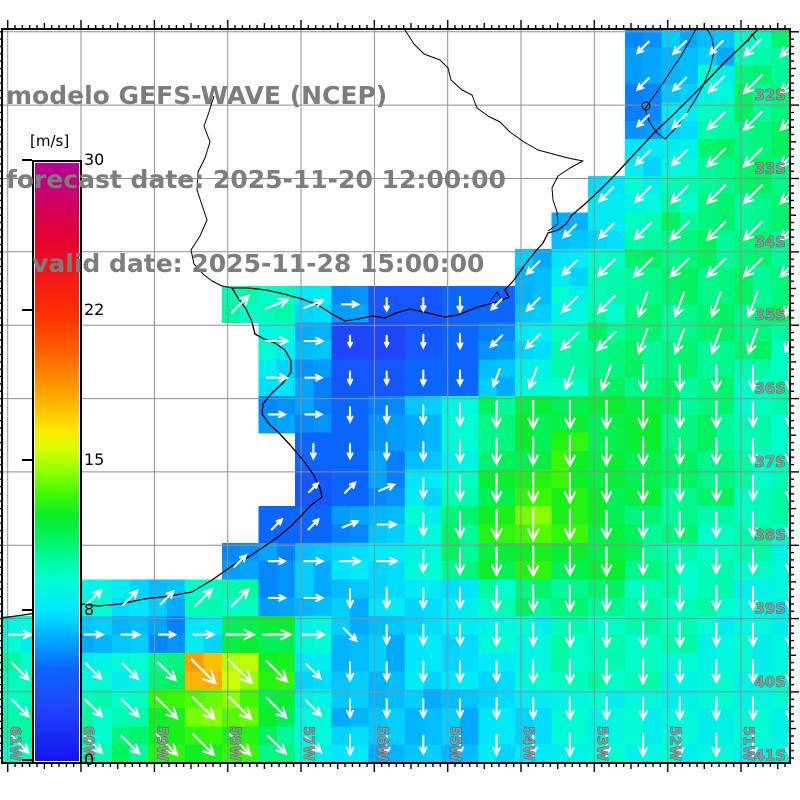 Image resolution: width=800 pixels, height=800 pixels. Describe the element at coordinates (601, 743) in the screenshot. I see `lon-label-53W: 53W` at that location.